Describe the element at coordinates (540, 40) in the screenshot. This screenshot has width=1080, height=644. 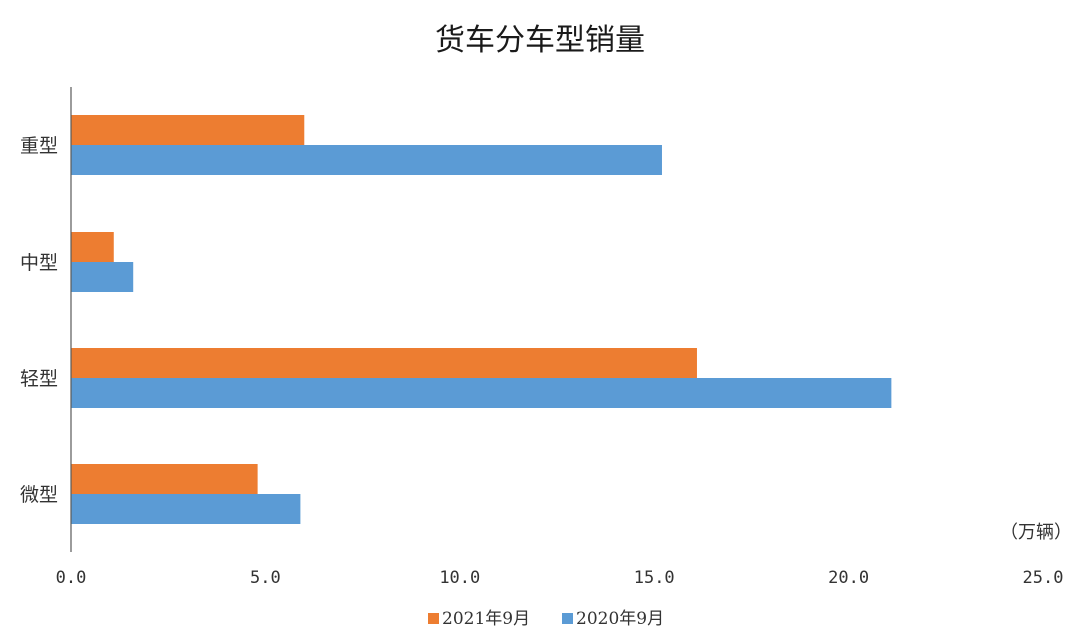
I see `chart-title: 货车分车型销量` at that location.